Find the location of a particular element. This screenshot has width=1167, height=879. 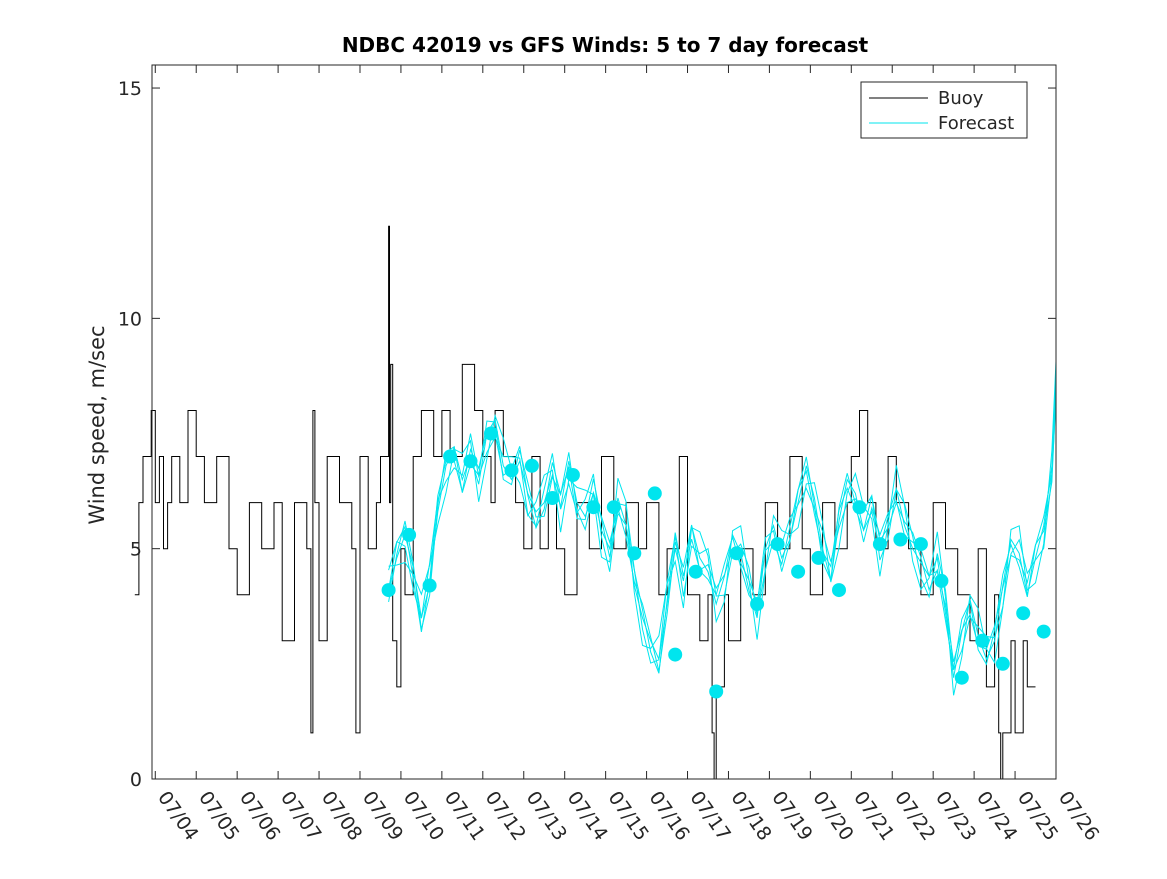

y-tick-label: 15 is located at coordinates (130, 89).